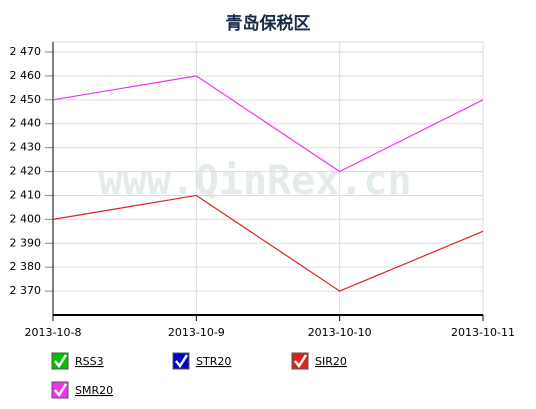 The width and height of the screenshot is (536, 409). What do you see at coordinates (340, 332) in the screenshot?
I see `x-tick-label: 2013-10-10` at bounding box center [340, 332].